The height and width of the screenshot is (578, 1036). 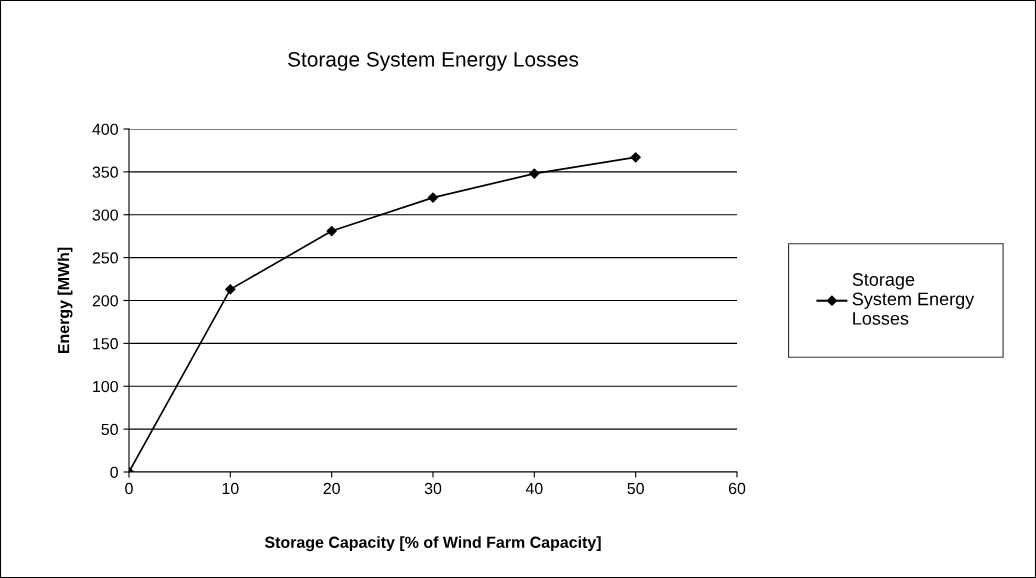 I want to click on y-tick-label: 300, so click(x=105, y=215).